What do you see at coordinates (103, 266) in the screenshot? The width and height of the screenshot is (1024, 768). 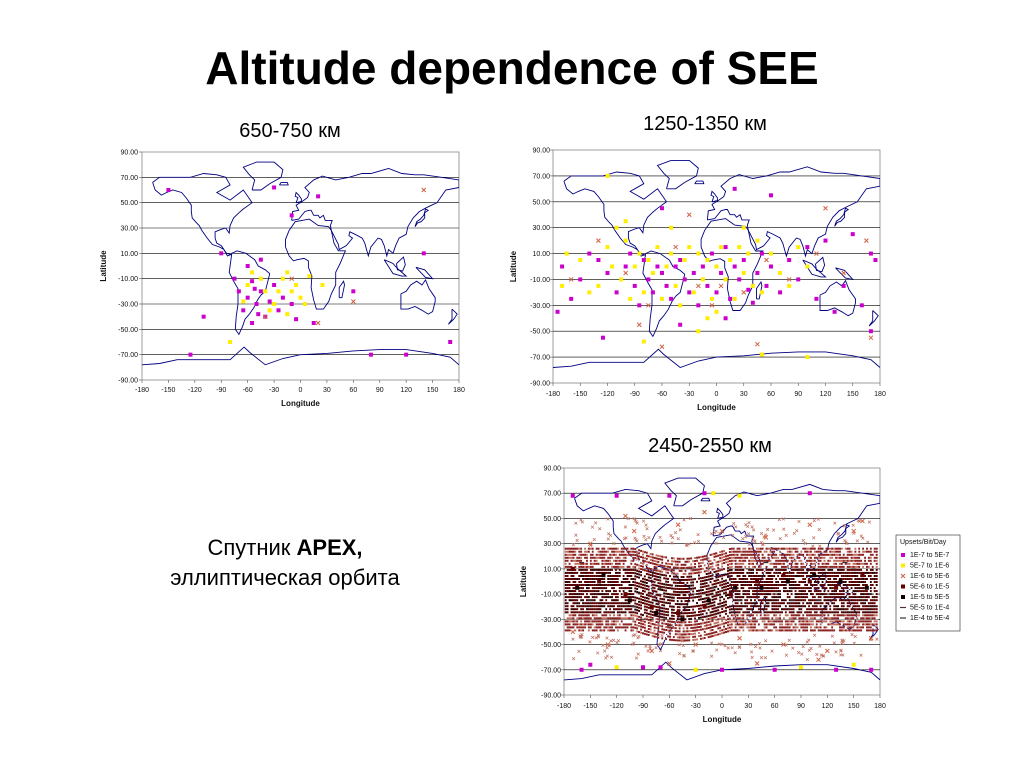 I see `y-axis-label: Latitude` at bounding box center [103, 266].